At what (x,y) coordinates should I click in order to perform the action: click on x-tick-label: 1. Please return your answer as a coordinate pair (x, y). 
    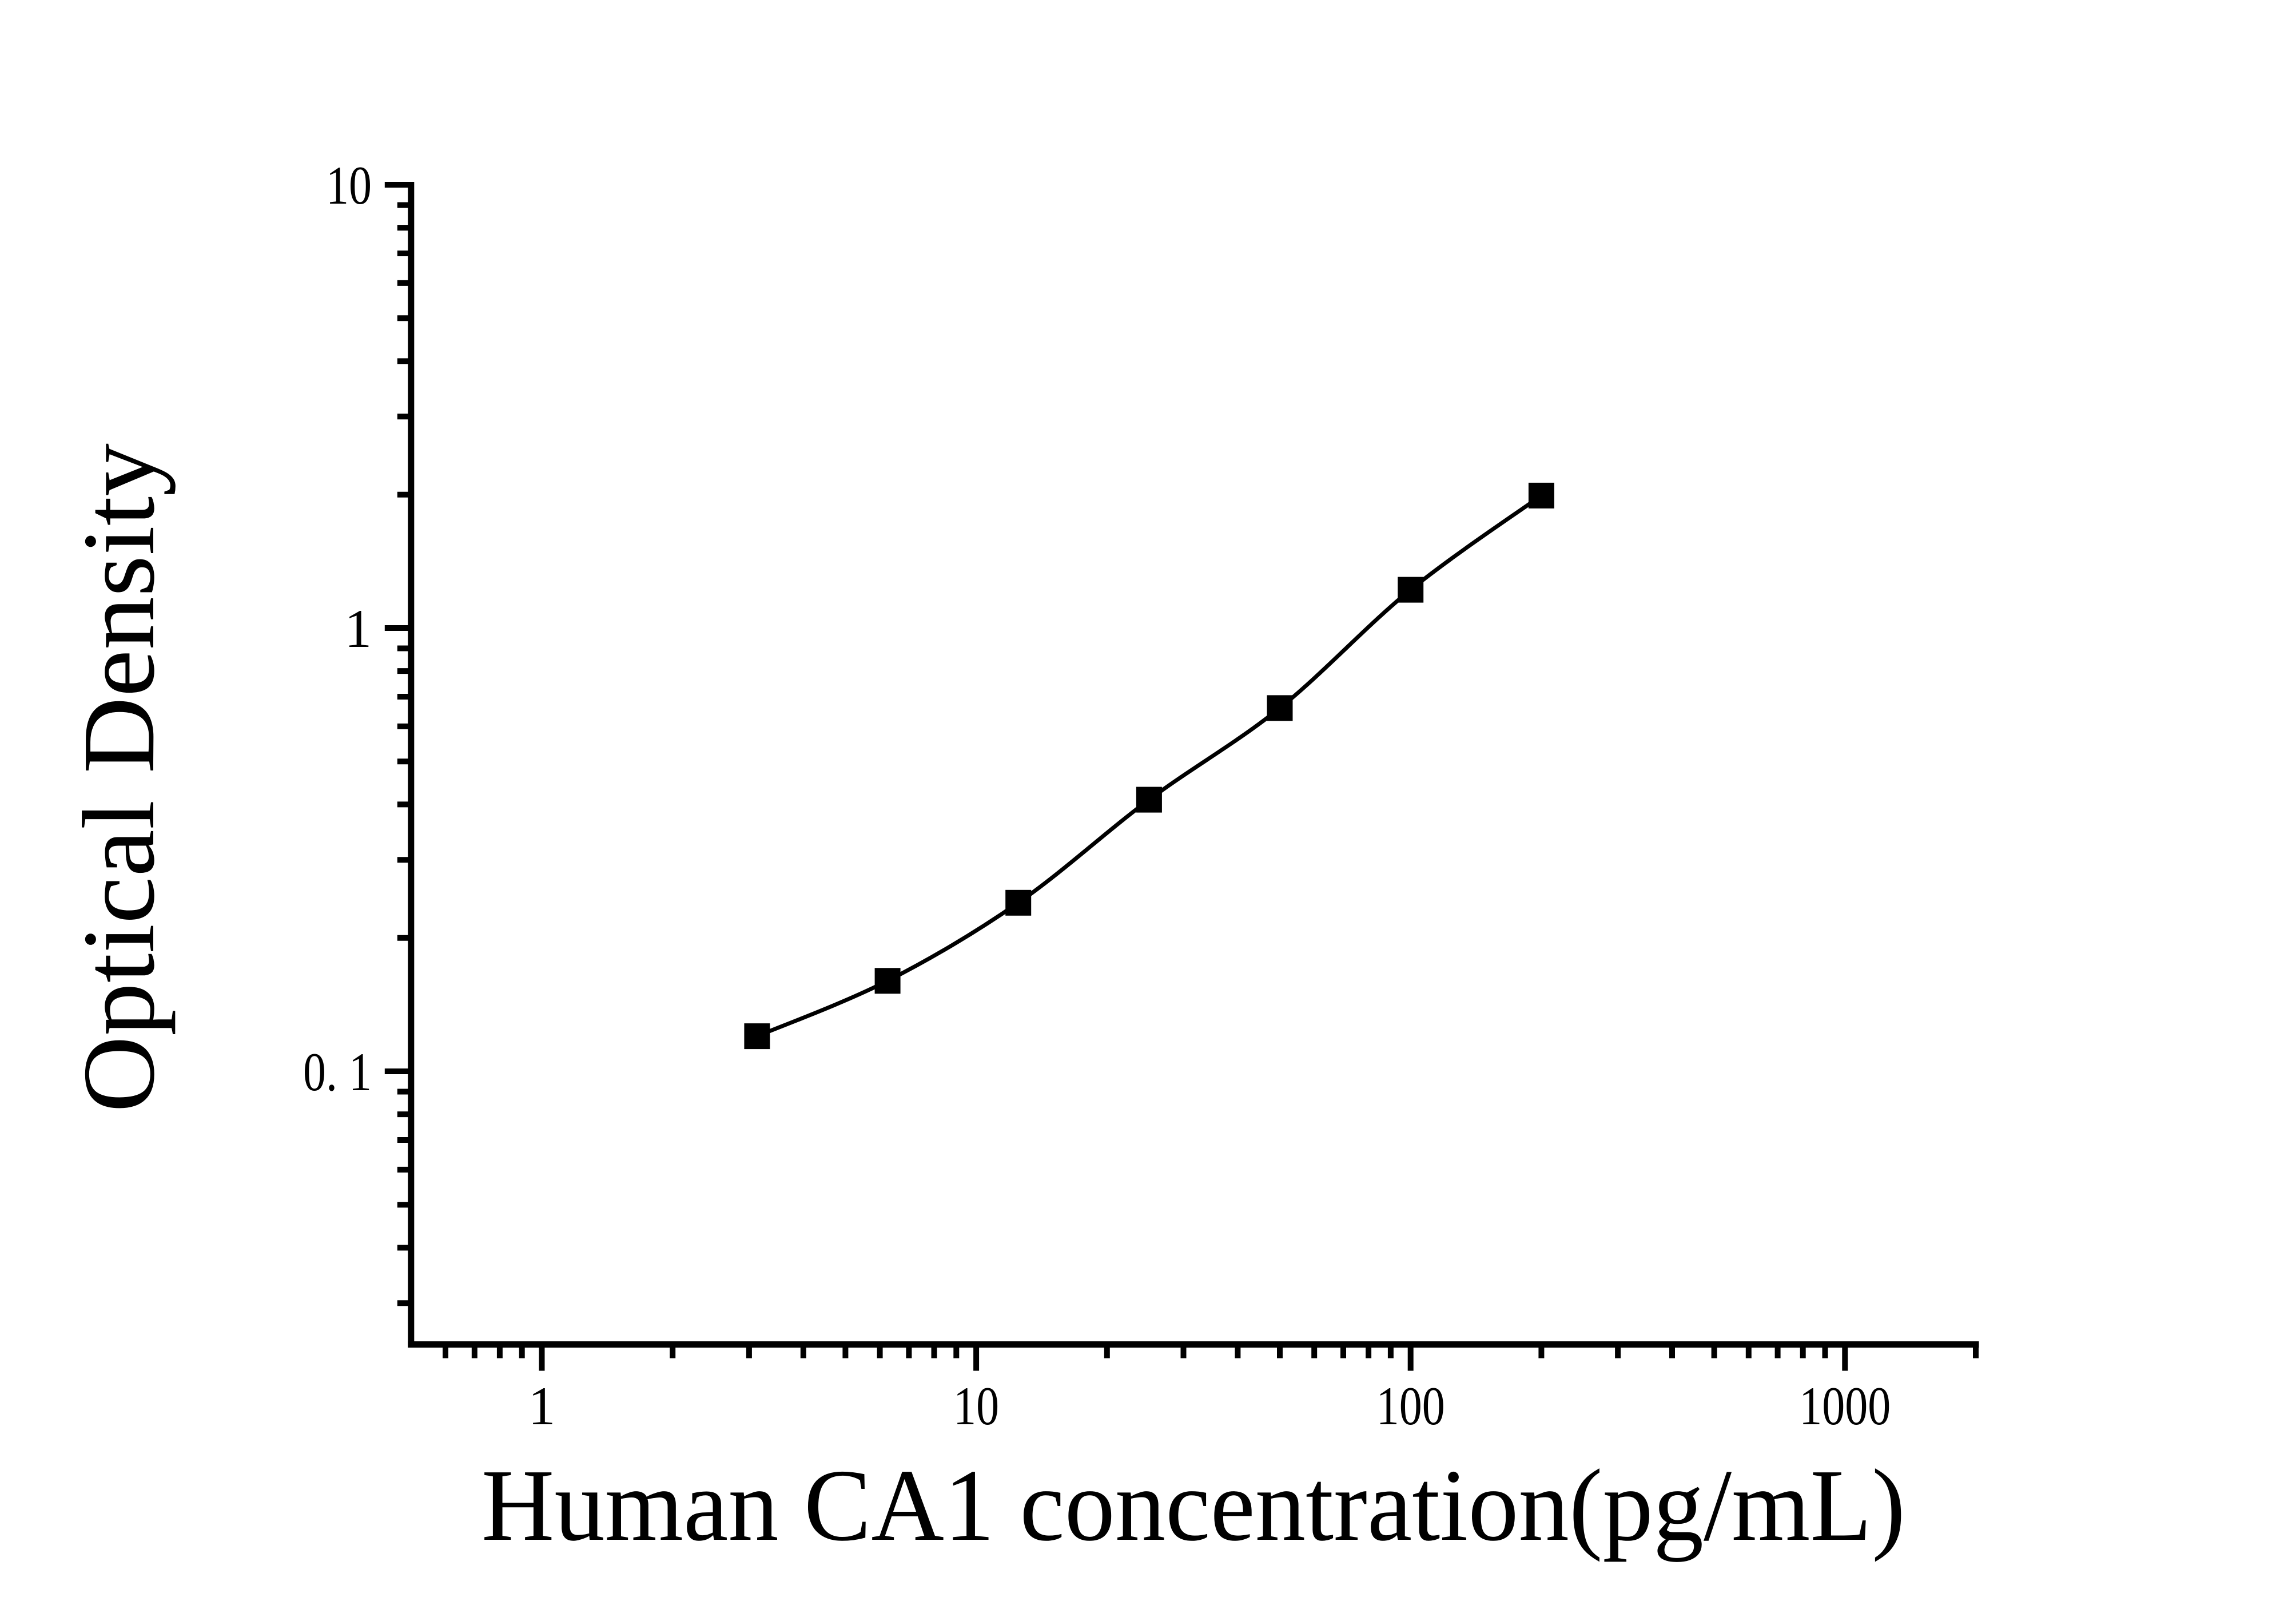
    Looking at the image, I should click on (542, 1406).